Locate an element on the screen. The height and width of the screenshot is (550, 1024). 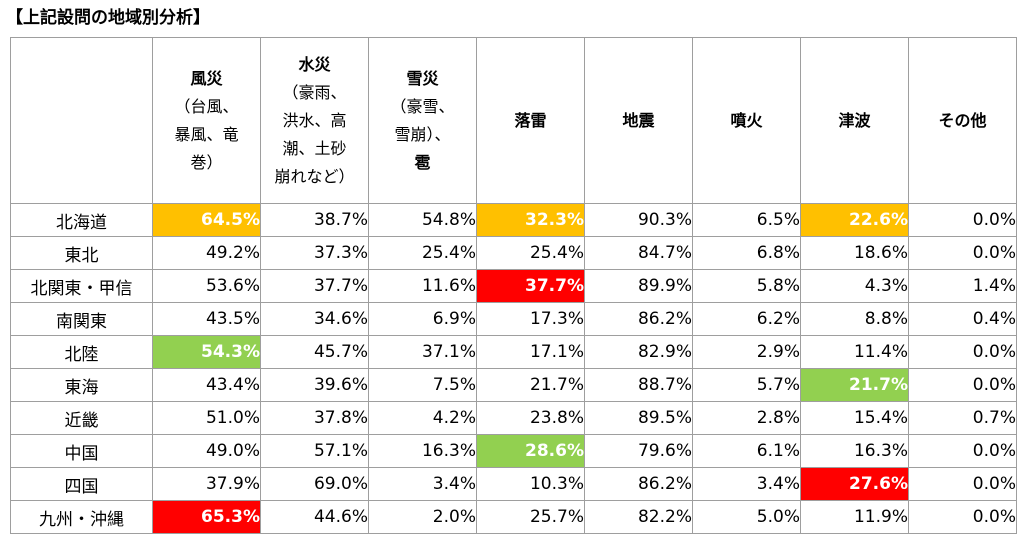
column-header: その他 is located at coordinates (962, 120).